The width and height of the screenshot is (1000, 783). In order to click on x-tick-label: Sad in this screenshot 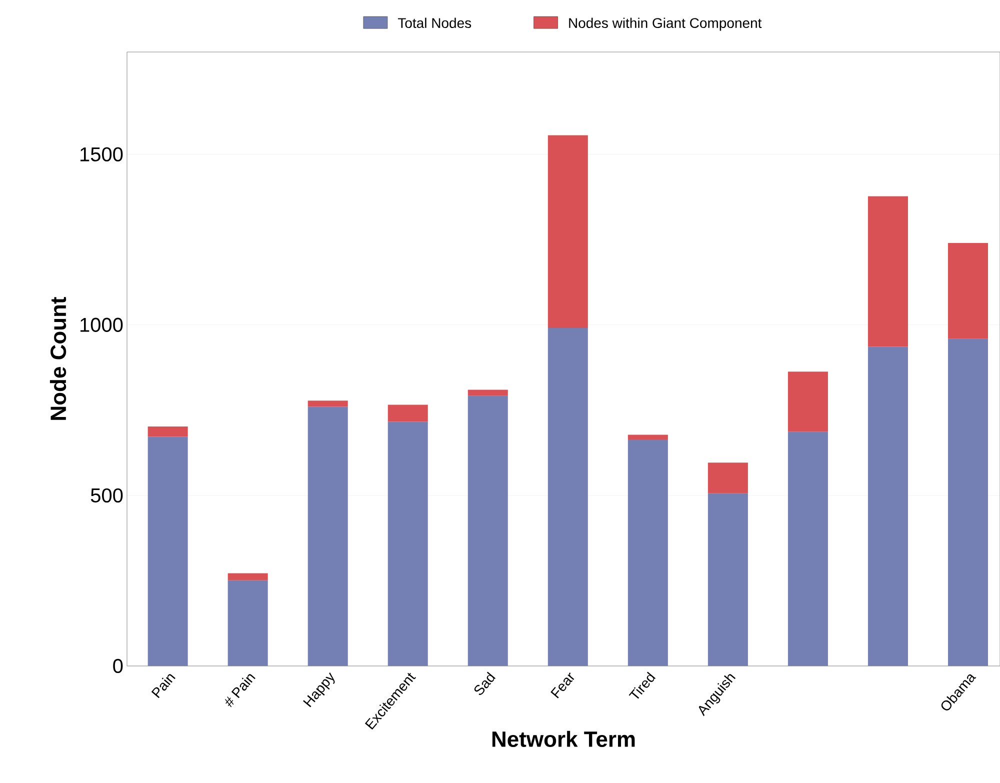, I will do `click(485, 683)`.